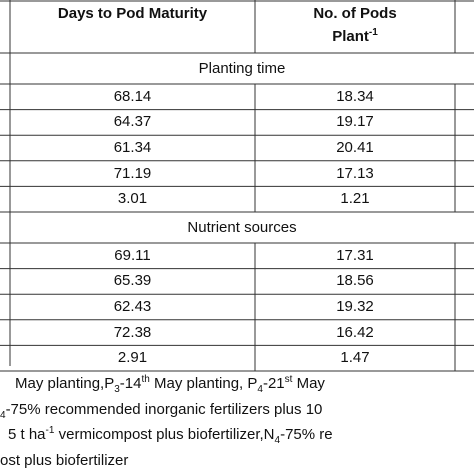 The image size is (474, 474). What do you see at coordinates (355, 96) in the screenshot?
I see `table-cell: 18.34` at bounding box center [355, 96].